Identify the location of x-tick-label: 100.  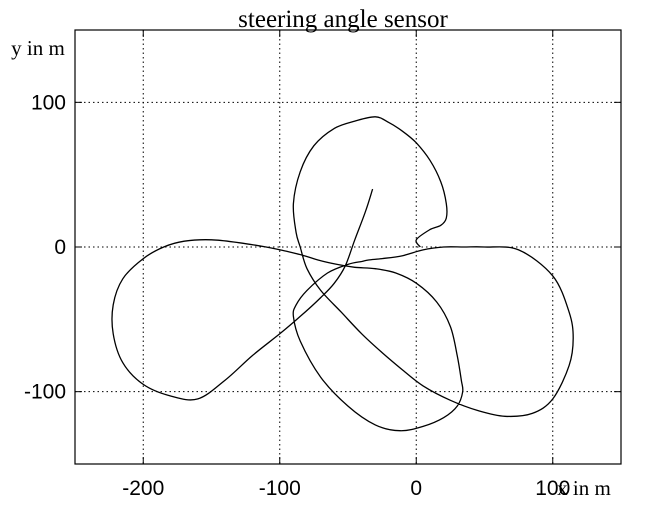
(552, 488).